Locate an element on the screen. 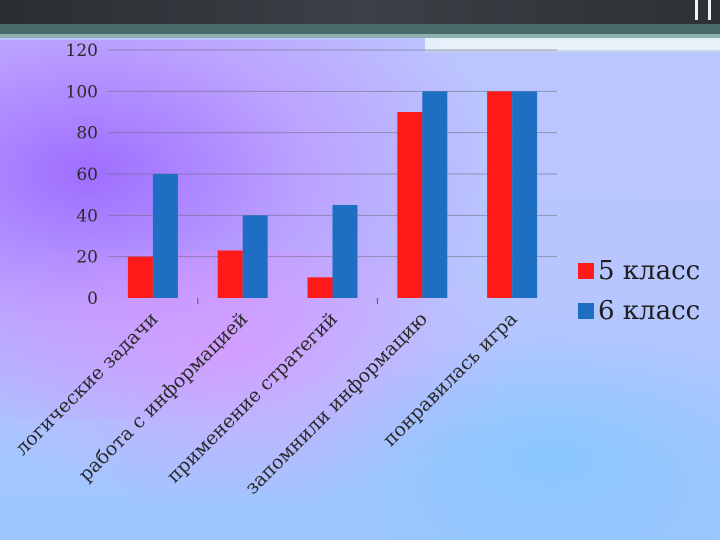 The image size is (720, 540). legend-label: 6 класс is located at coordinates (649, 311).